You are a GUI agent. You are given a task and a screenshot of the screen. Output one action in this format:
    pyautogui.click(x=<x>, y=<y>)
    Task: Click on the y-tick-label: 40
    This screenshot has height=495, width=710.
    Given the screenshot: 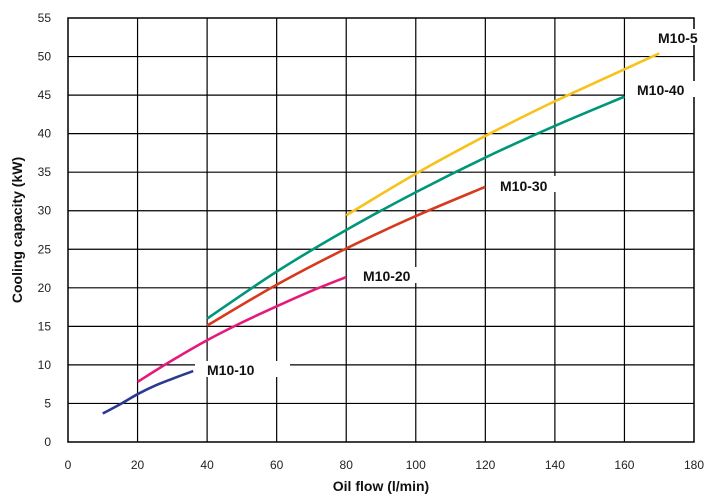 What is the action you would take?
    pyautogui.click(x=45, y=134)
    